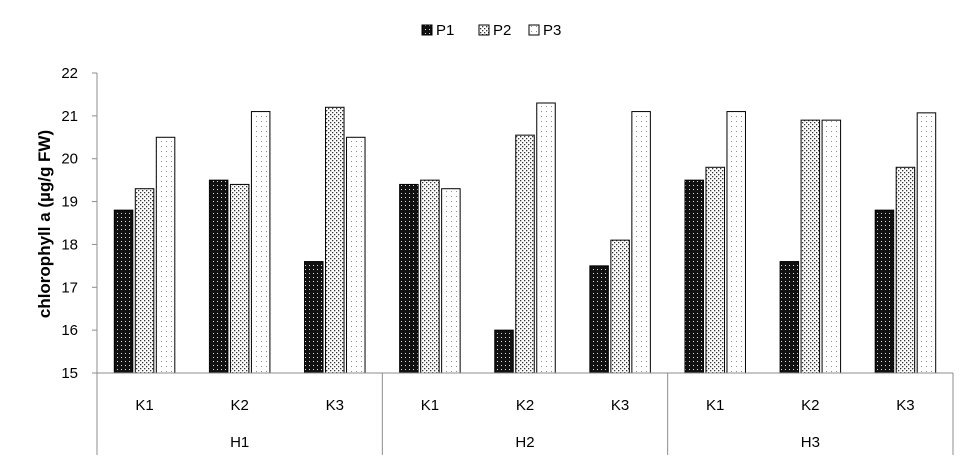 This screenshot has width=975, height=465. I want to click on legend-label-p3: P3, so click(552, 30).